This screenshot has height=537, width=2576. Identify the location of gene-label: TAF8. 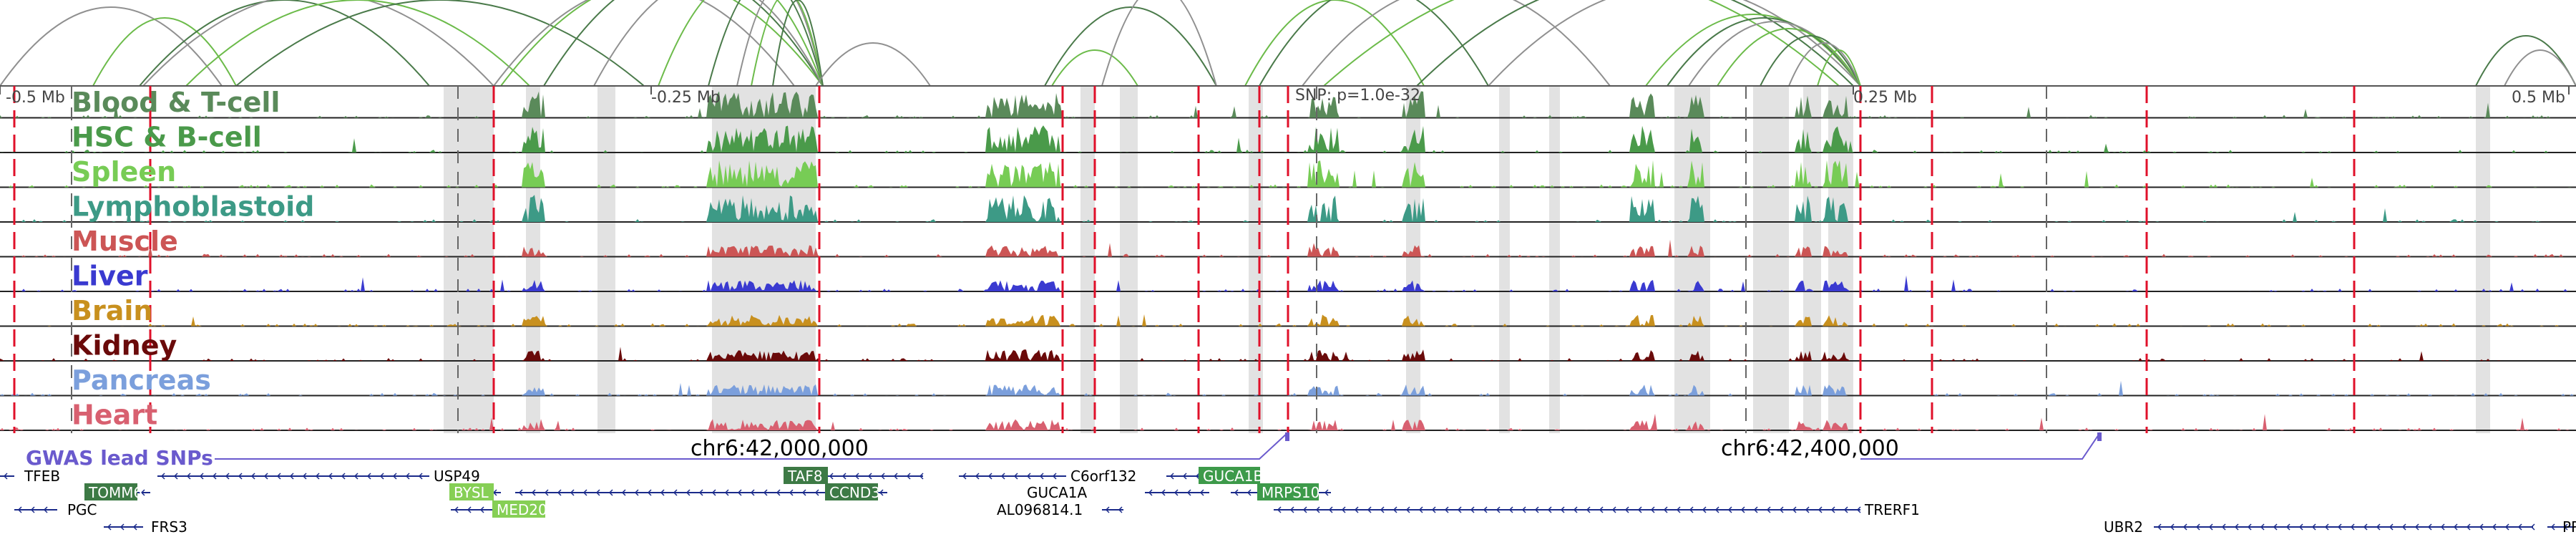
(805, 476).